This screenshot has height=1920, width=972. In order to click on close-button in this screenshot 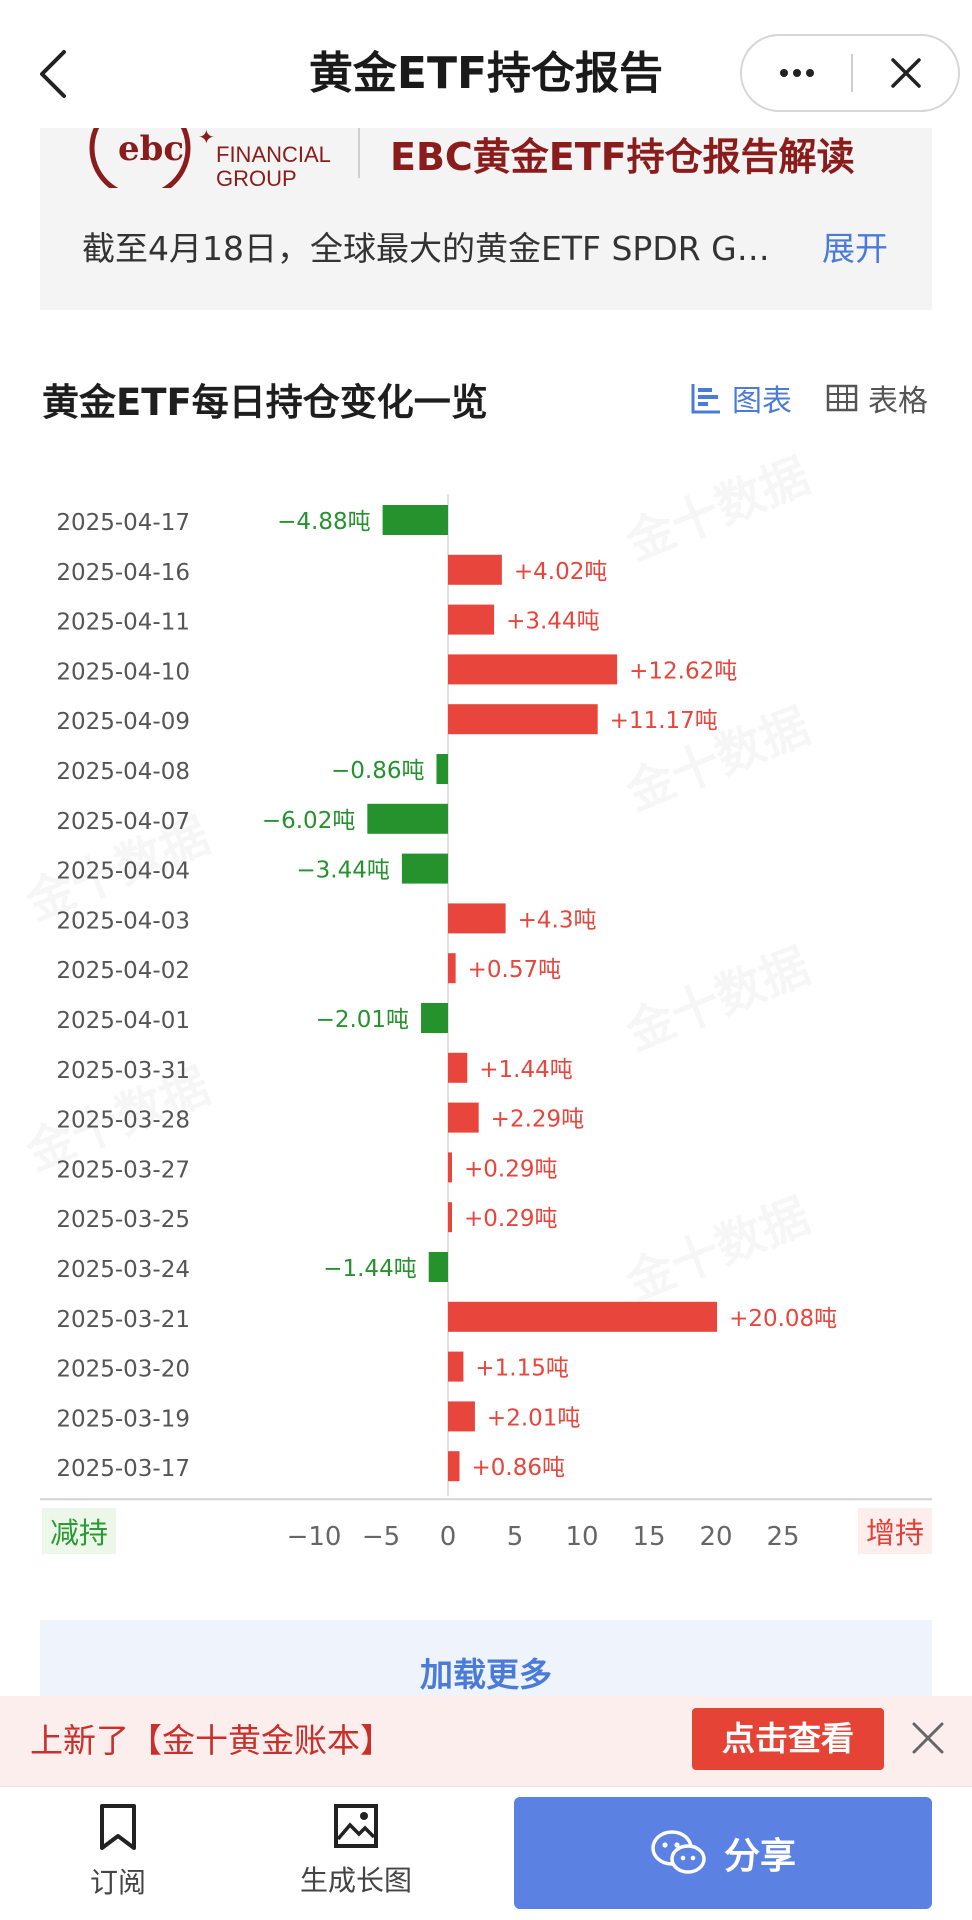, I will do `click(905, 73)`.